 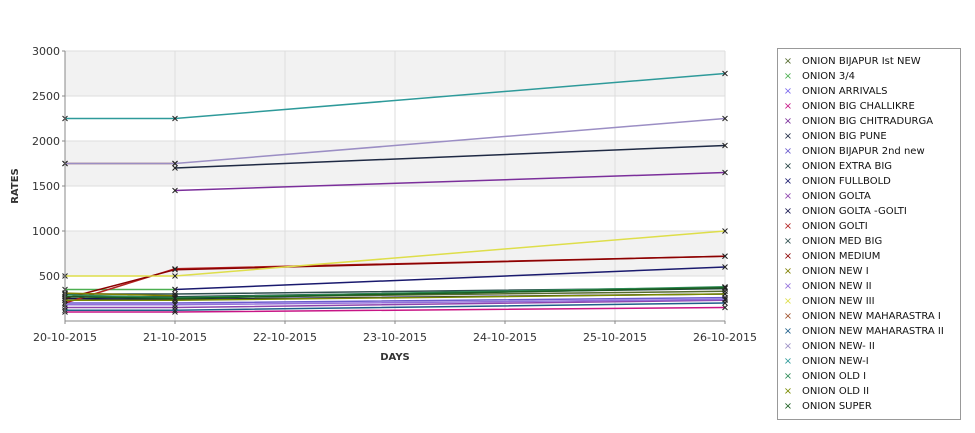 I want to click on legend-item: × ONION EXTRA BIG, so click(x=869, y=166).